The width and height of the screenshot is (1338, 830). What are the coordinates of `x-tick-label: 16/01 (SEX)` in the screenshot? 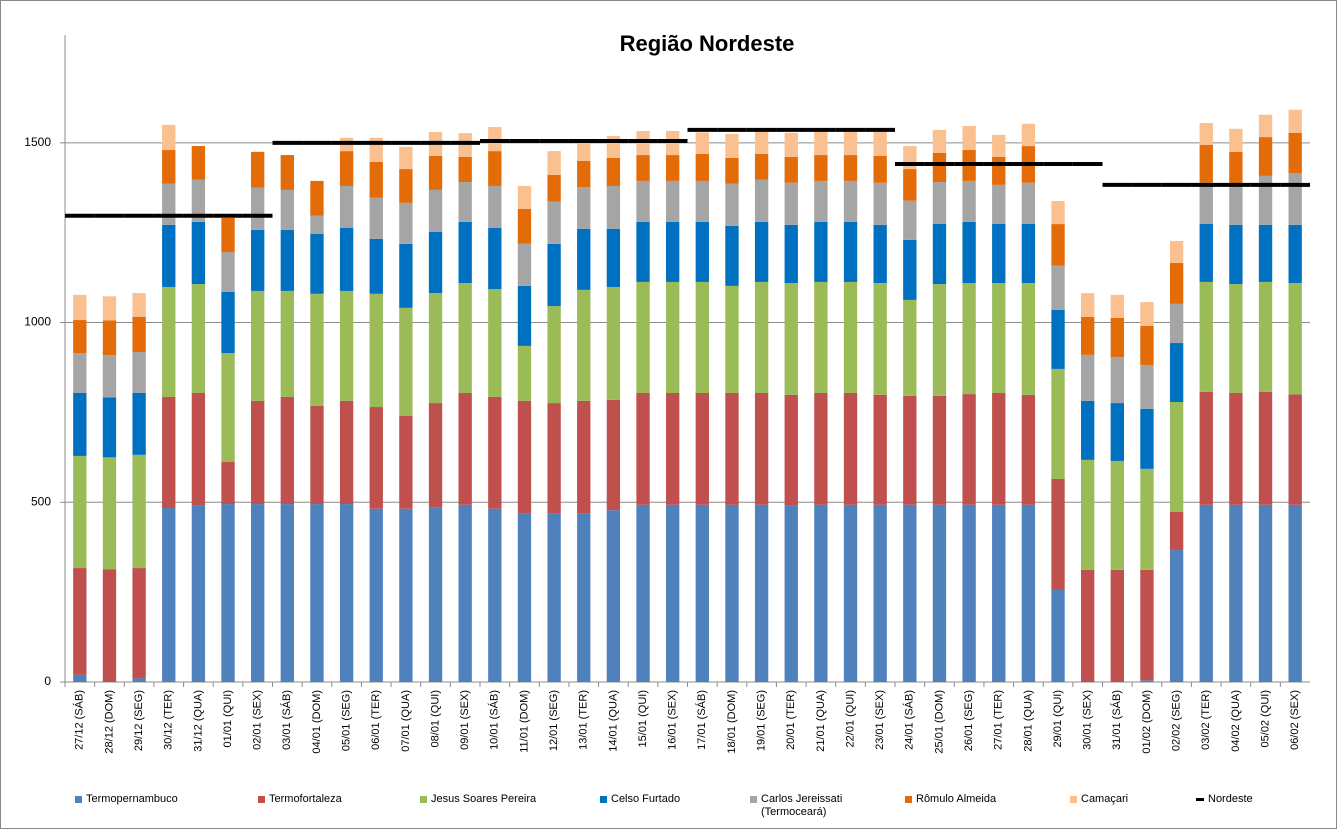 It's located at (673, 720).